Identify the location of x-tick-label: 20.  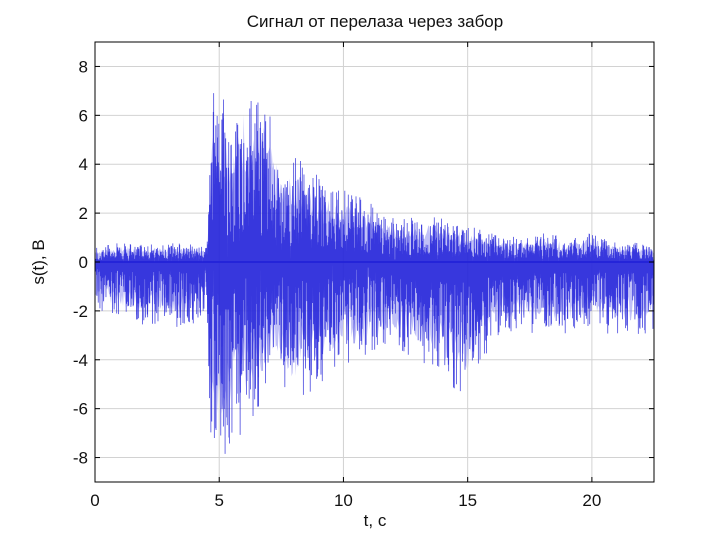
(591, 500).